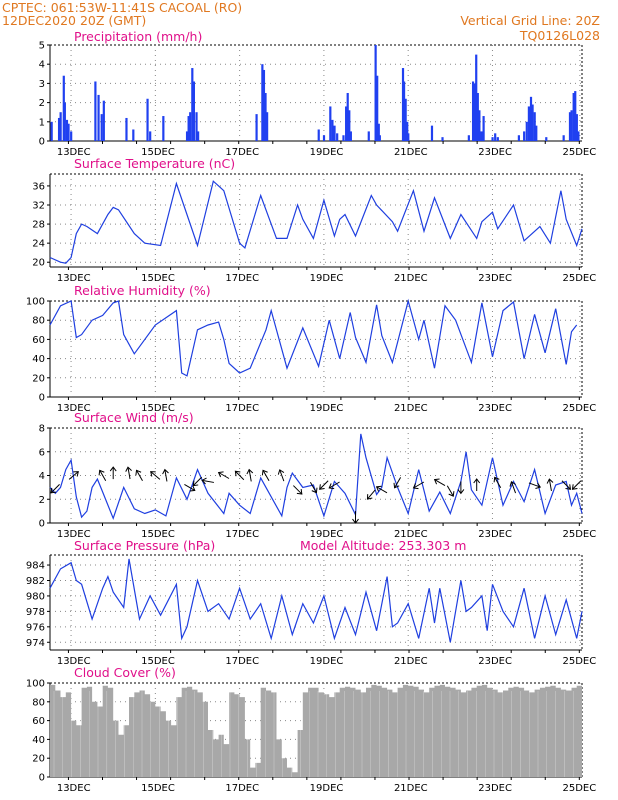  Describe the element at coordinates (38, 721) in the screenshot. I see `cloud-cover-ytick-label: 60` at that location.